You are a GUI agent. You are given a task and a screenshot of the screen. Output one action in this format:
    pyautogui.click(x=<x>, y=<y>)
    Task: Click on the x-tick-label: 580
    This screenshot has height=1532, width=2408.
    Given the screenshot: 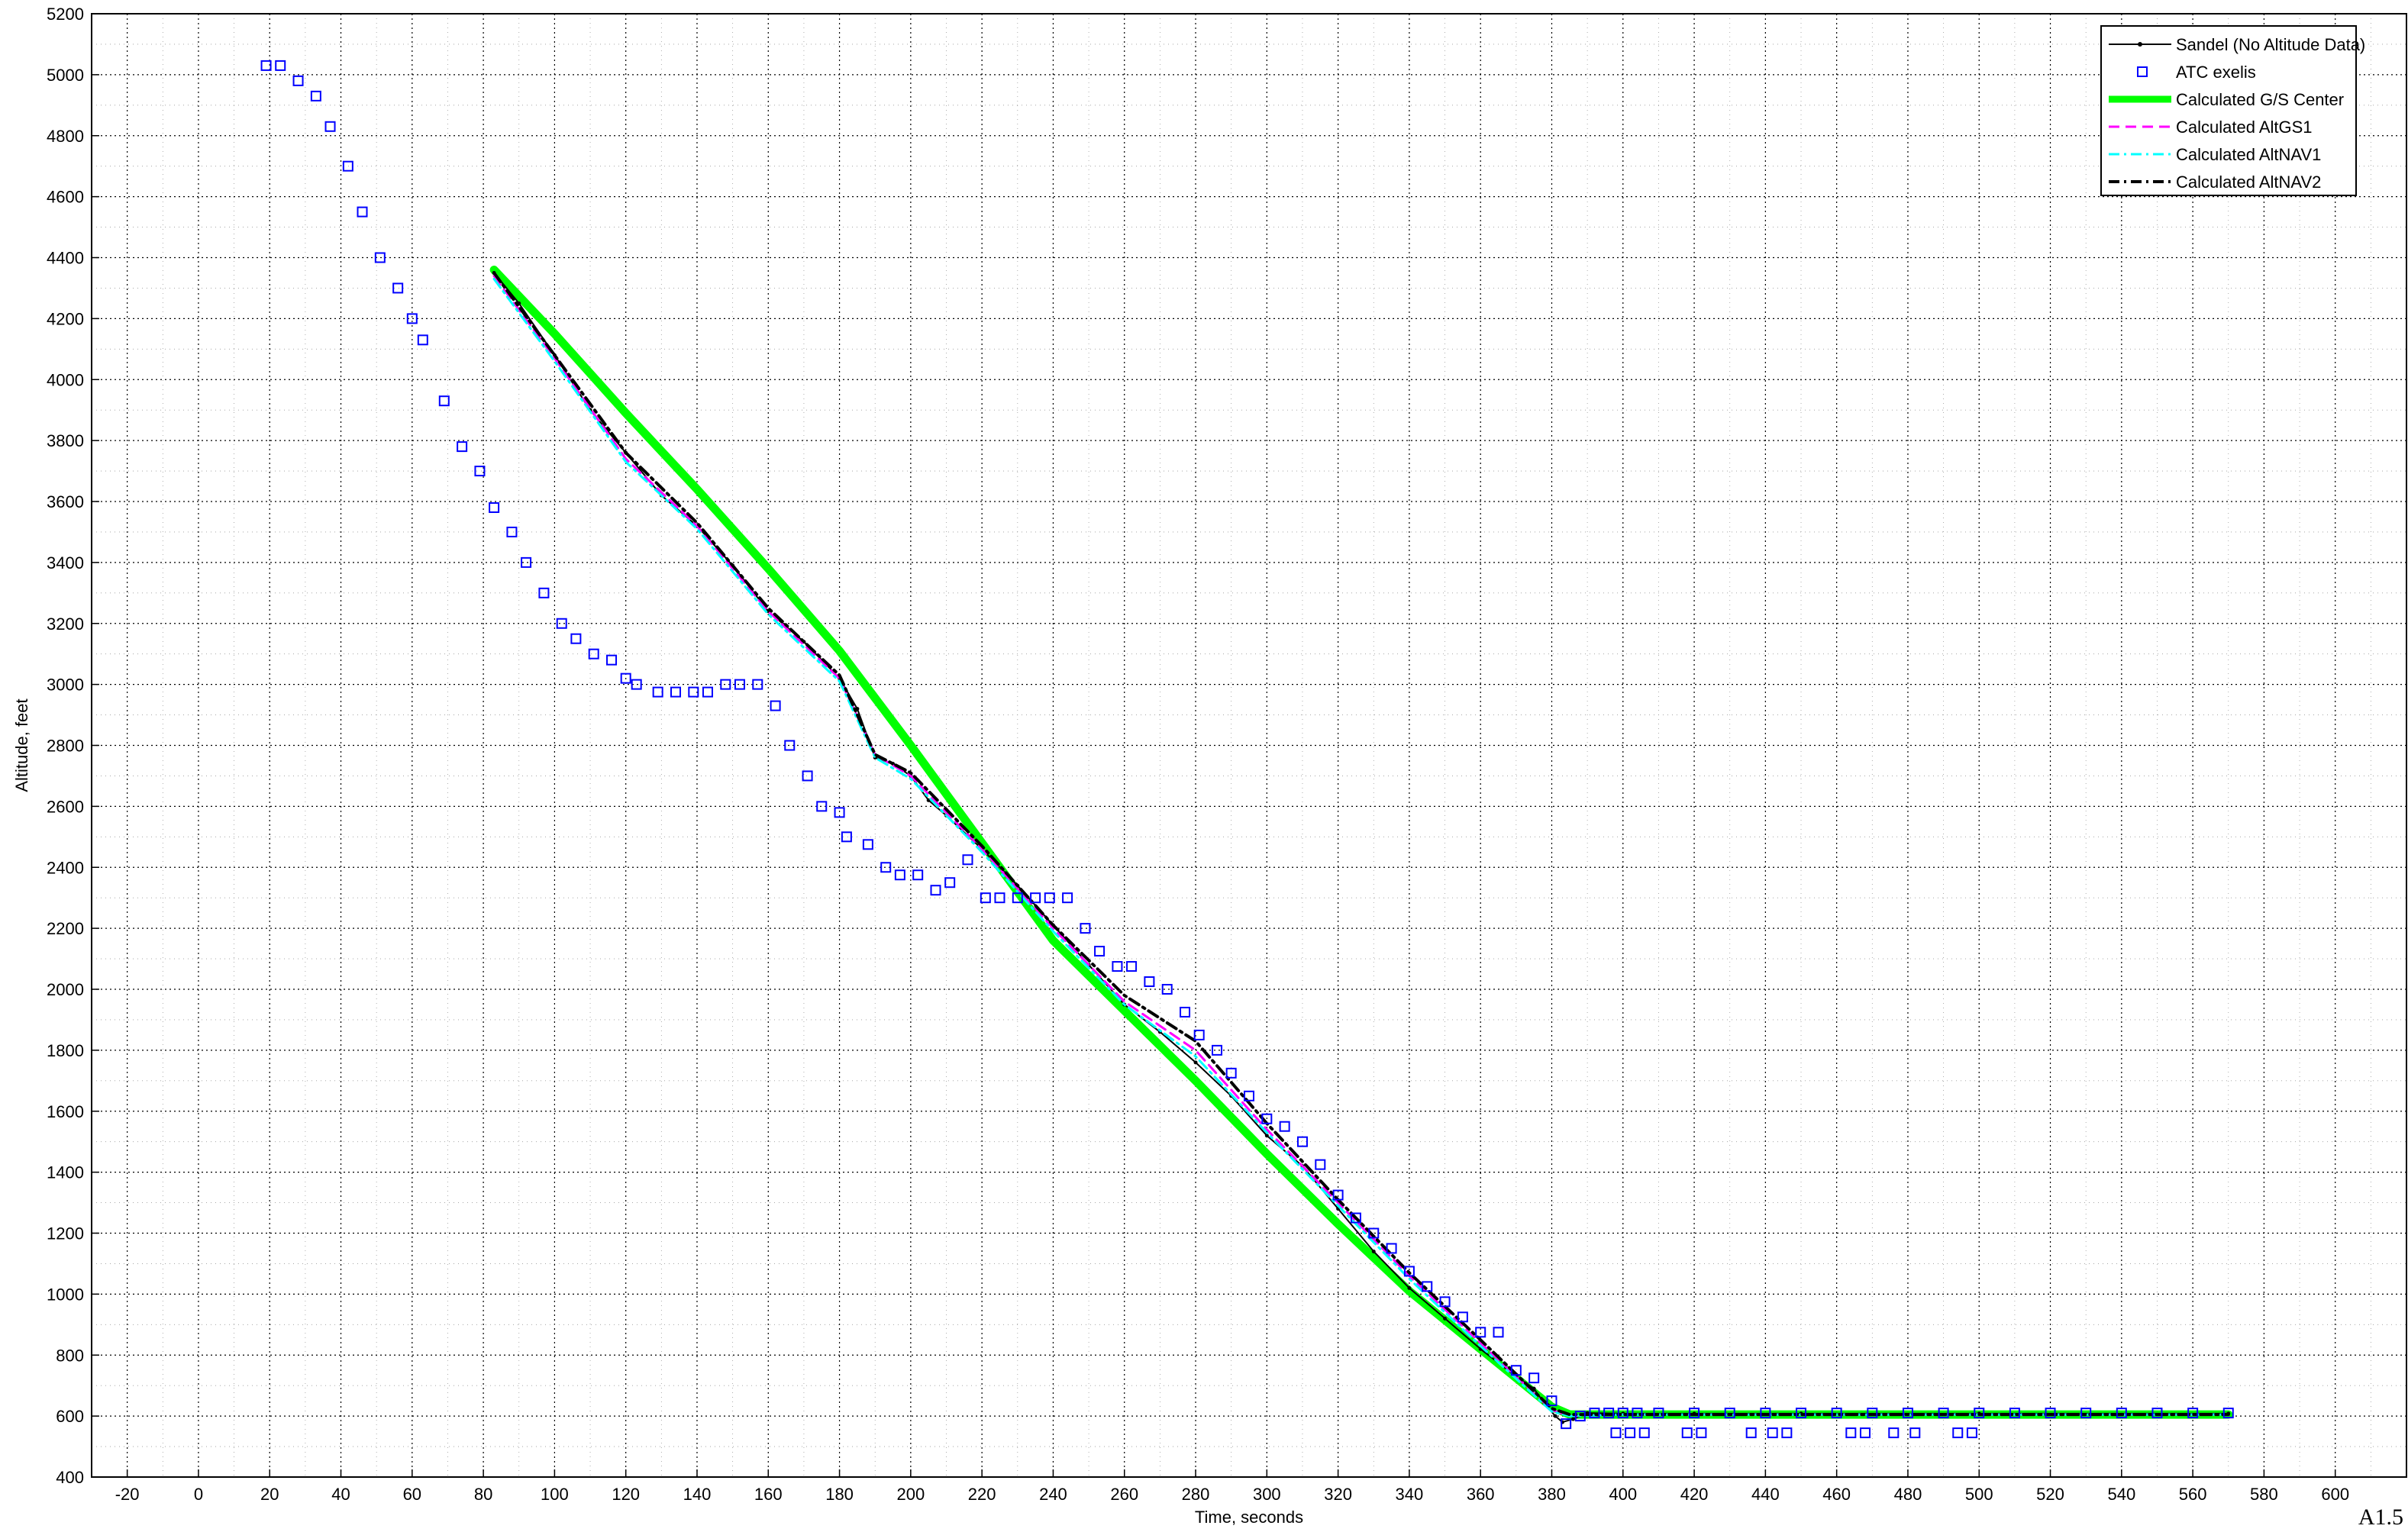 What is the action you would take?
    pyautogui.click(x=2264, y=1494)
    